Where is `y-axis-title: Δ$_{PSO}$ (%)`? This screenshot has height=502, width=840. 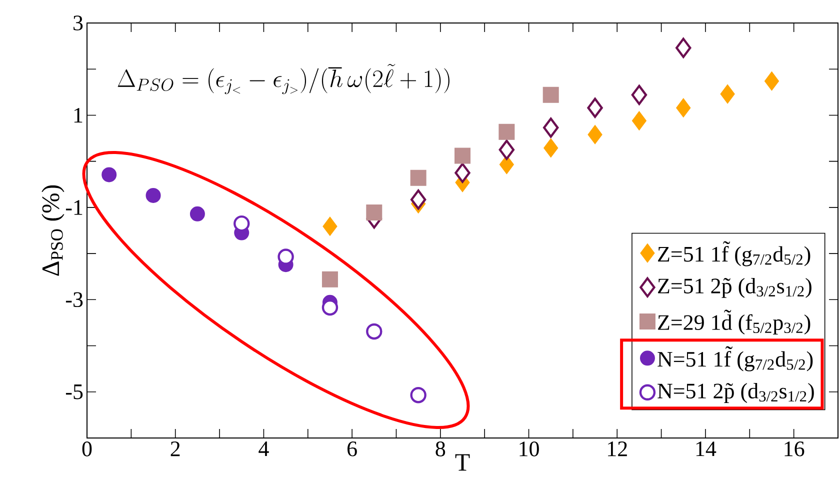 y-axis-title: Δ$_{PSO}$ (%) is located at coordinates (53, 230).